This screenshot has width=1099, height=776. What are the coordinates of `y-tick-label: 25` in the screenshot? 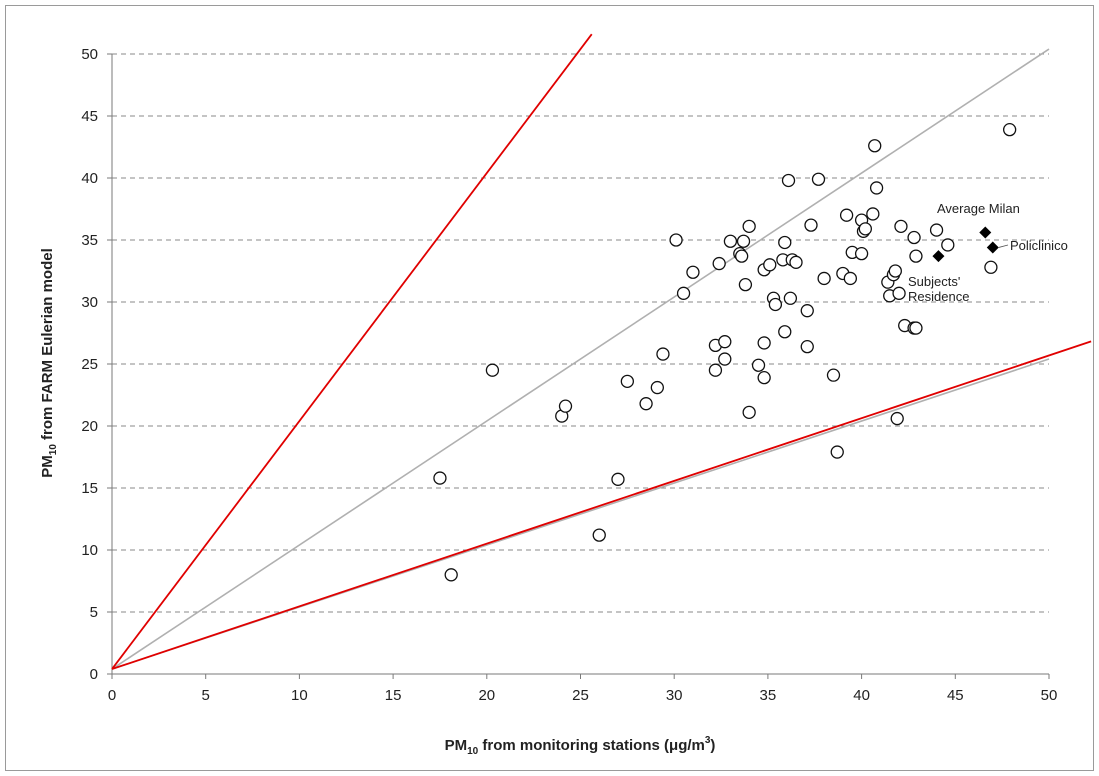 It's located at (89, 364).